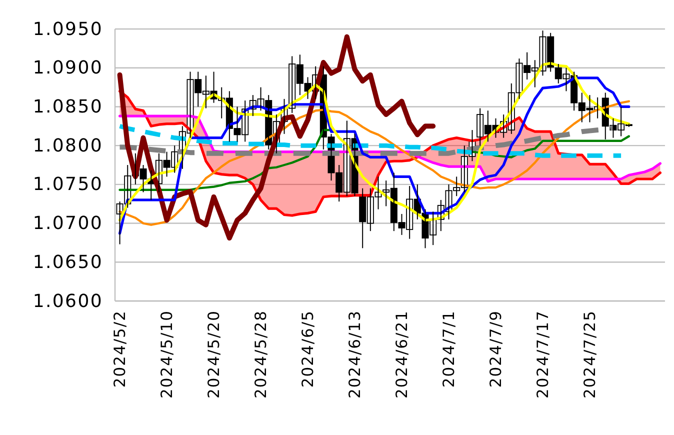 This screenshot has width=674, height=435. What do you see at coordinates (120, 349) in the screenshot?
I see `x-tick-label: 2024/5/2` at bounding box center [120, 349].